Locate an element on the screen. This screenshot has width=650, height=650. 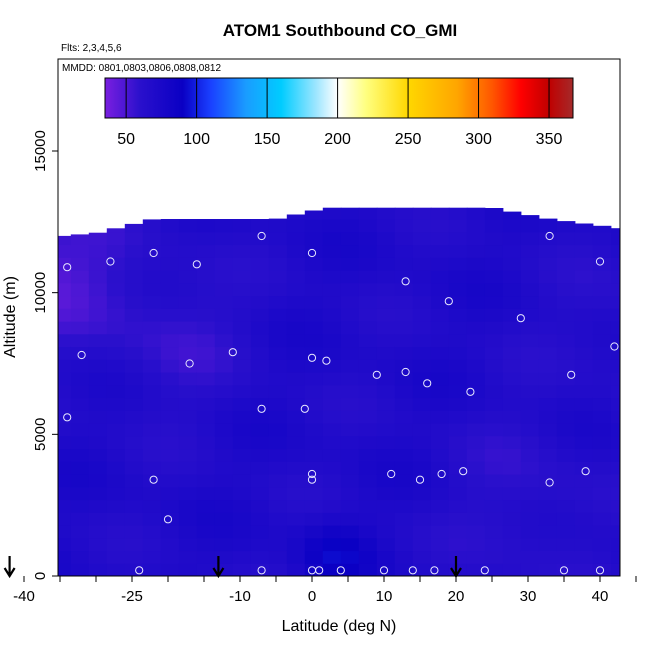
colorbar-tick-label: 300 is located at coordinates (478, 139).